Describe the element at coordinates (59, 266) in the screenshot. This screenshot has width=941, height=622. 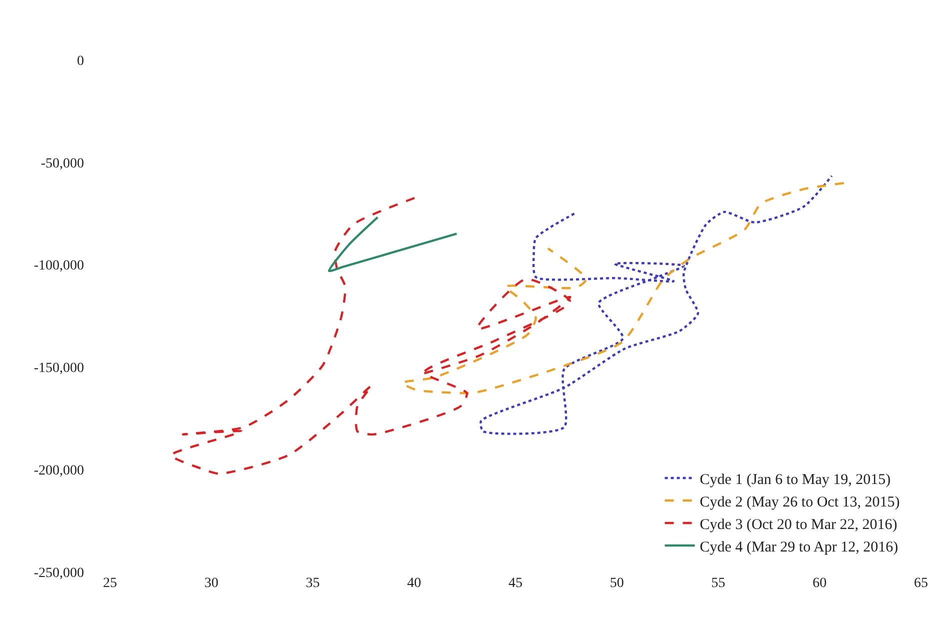
I see `y-tick-label: -100,000` at that location.